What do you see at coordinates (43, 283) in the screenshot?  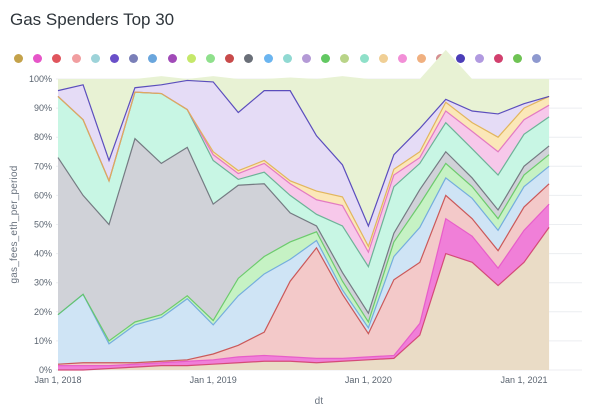 I see `y-tick-label: 30%` at bounding box center [43, 283].